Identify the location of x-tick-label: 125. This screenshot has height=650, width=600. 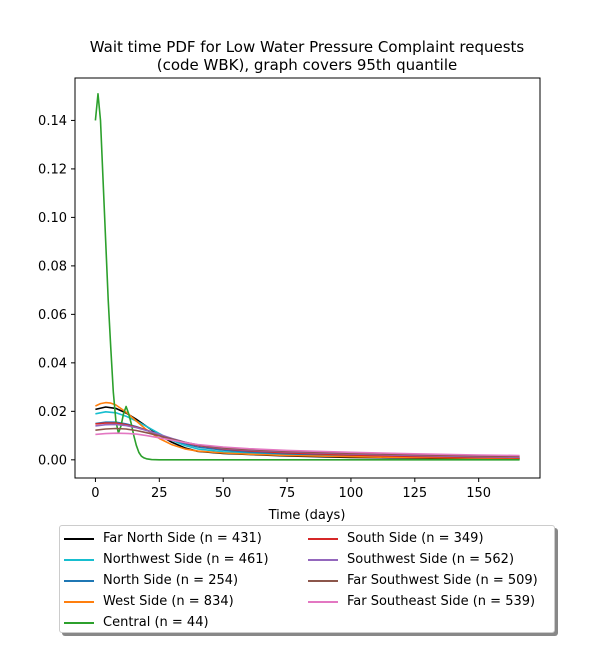
(414, 493).